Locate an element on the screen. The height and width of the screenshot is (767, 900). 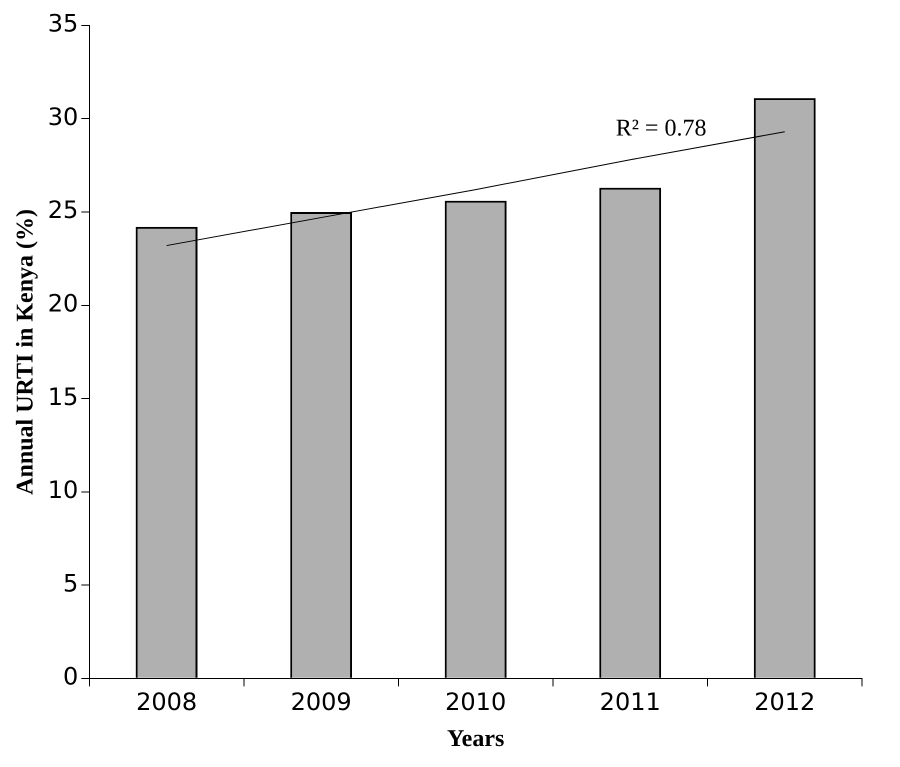
y-tick-label: 25 is located at coordinates (63, 210).